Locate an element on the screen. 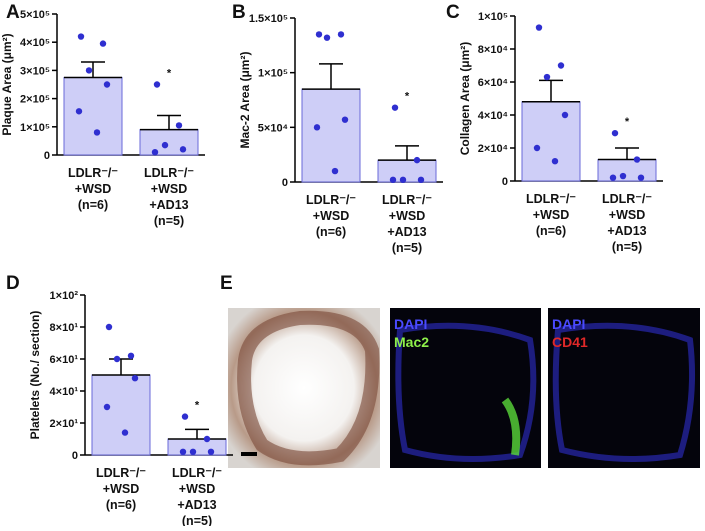 The width and height of the screenshot is (705, 531). mac2-signal is located at coordinates (511, 426).